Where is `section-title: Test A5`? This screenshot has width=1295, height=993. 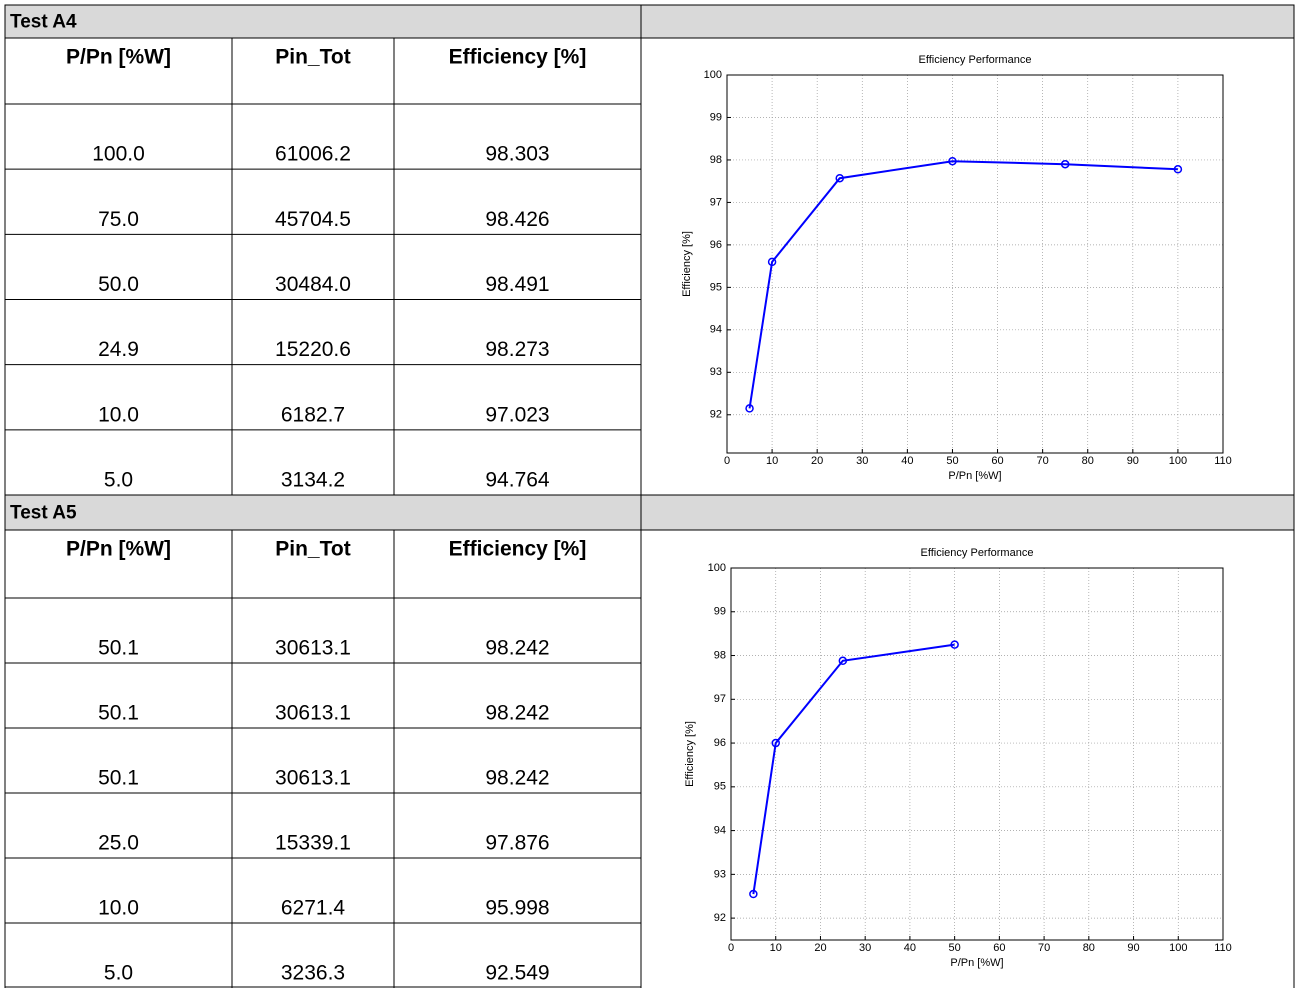
section-title: Test A5 is located at coordinates (43, 513).